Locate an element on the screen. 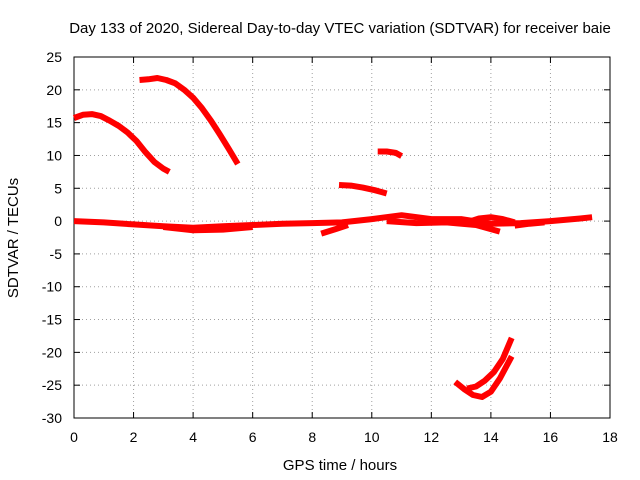 This screenshot has width=640, height=480. y-tick-label: 0 is located at coordinates (58, 221).